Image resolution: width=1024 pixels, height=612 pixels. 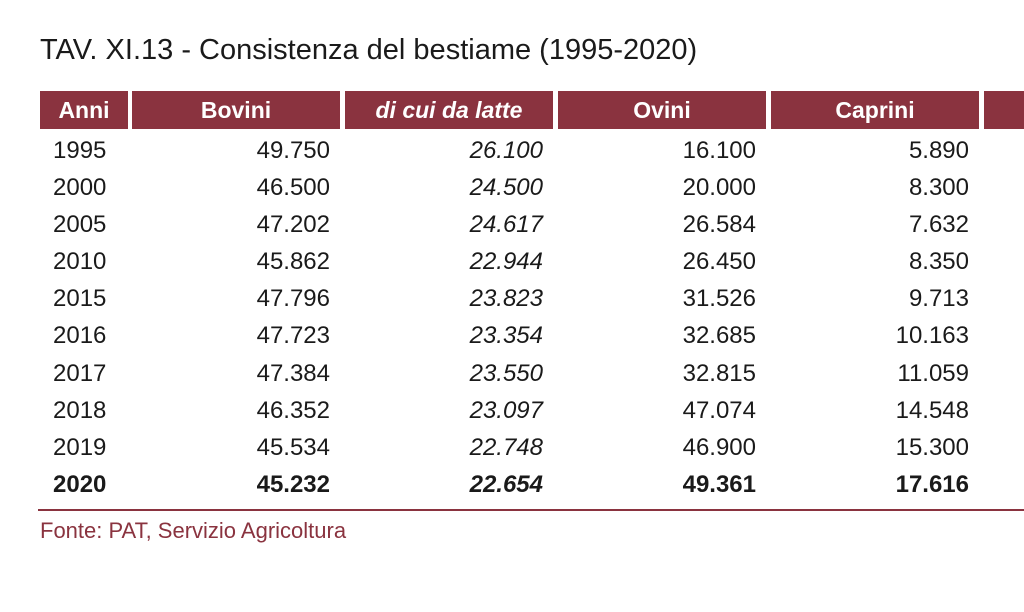 What do you see at coordinates (506, 410) in the screenshot?
I see `cell-da-latte: 23.097` at bounding box center [506, 410].